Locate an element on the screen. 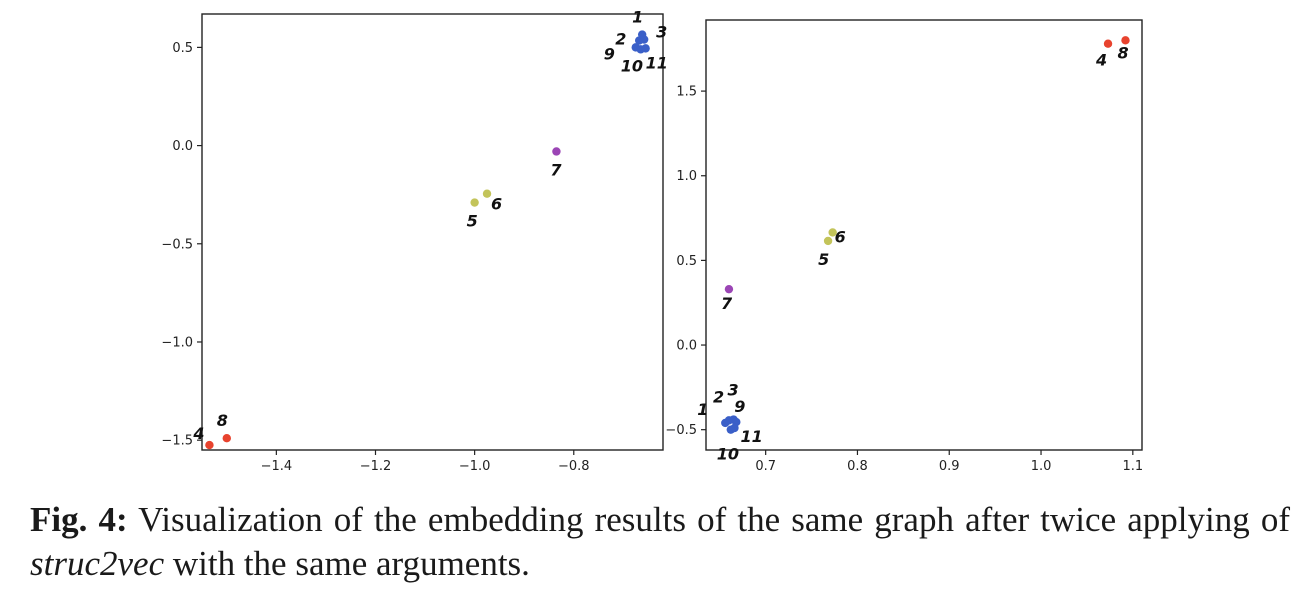 This screenshot has width=1316, height=592. y-tick-label: 1.5 is located at coordinates (686, 92).